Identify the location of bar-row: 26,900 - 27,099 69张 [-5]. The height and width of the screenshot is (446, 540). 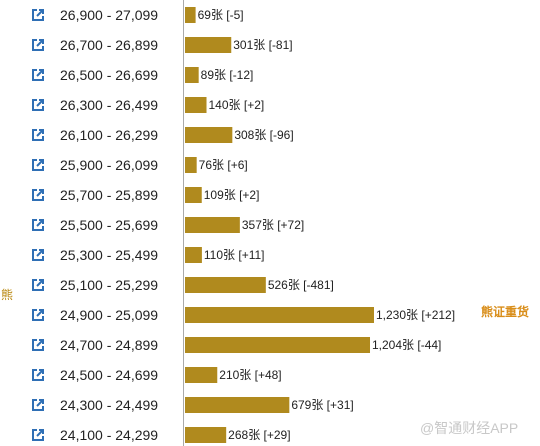
(138, 15).